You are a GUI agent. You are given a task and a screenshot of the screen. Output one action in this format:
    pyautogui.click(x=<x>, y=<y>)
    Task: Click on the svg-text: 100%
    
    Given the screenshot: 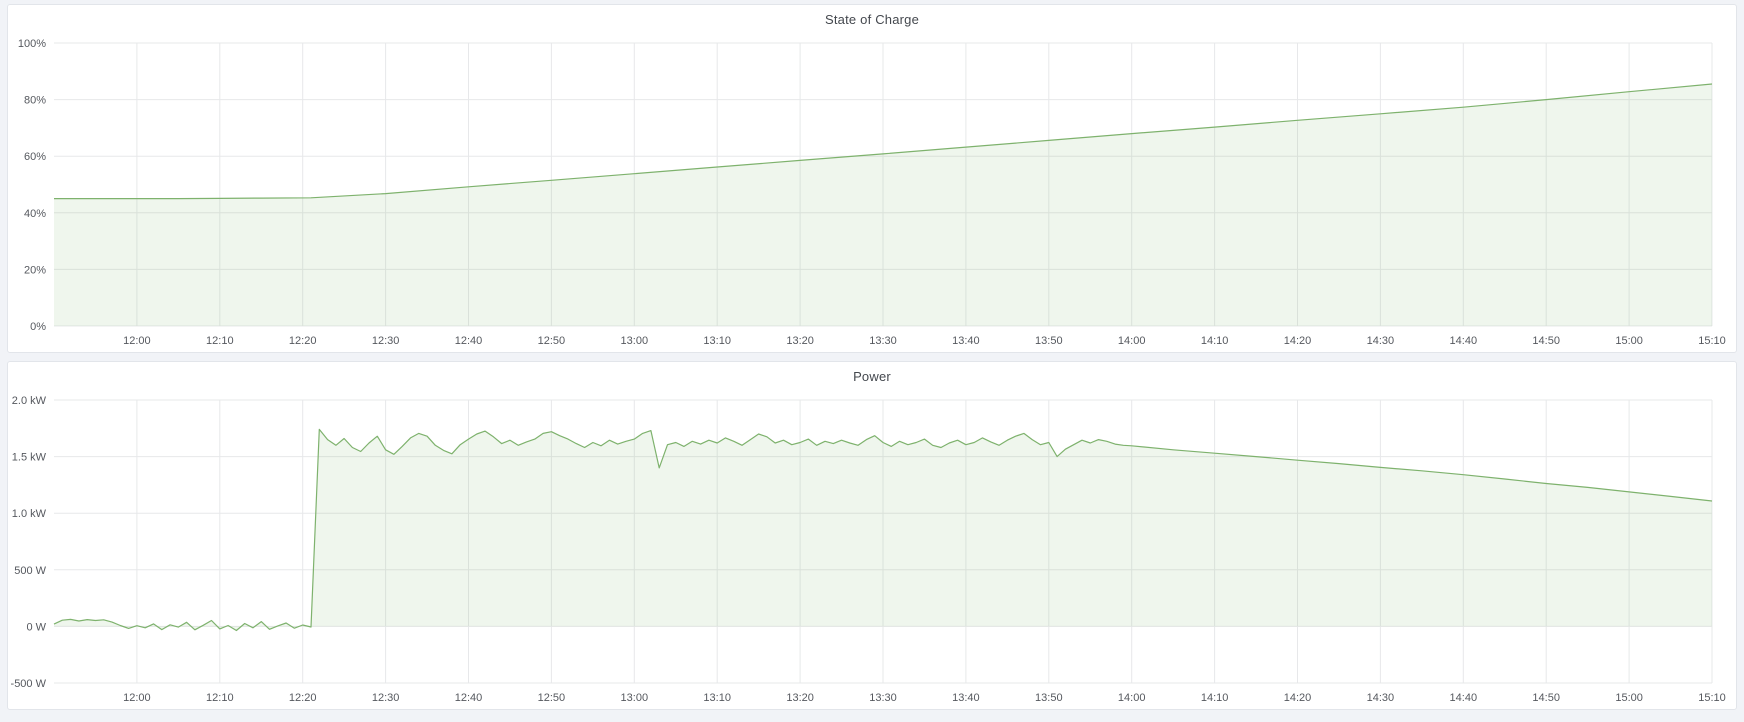 What is the action you would take?
    pyautogui.click(x=32, y=44)
    